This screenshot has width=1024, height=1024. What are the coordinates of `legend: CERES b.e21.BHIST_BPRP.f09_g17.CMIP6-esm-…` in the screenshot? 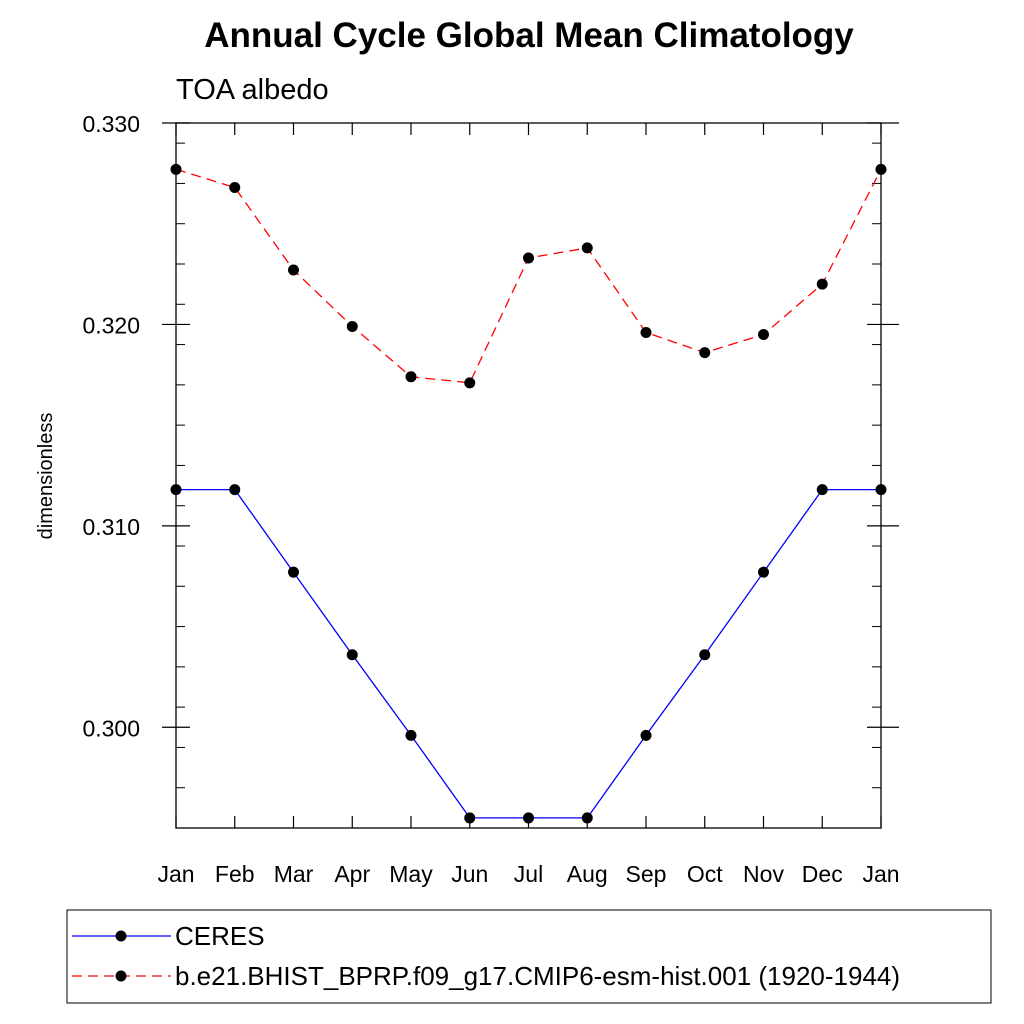 It's located at (529, 956).